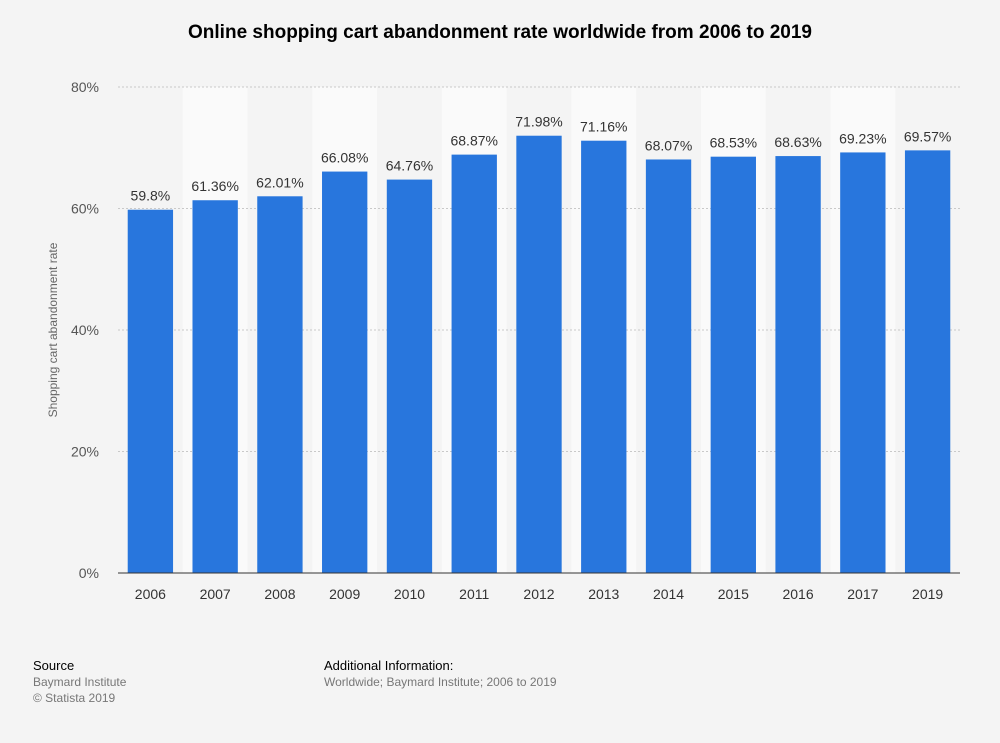  Describe the element at coordinates (85, 452) in the screenshot. I see `y-tick-label: 20%` at that location.